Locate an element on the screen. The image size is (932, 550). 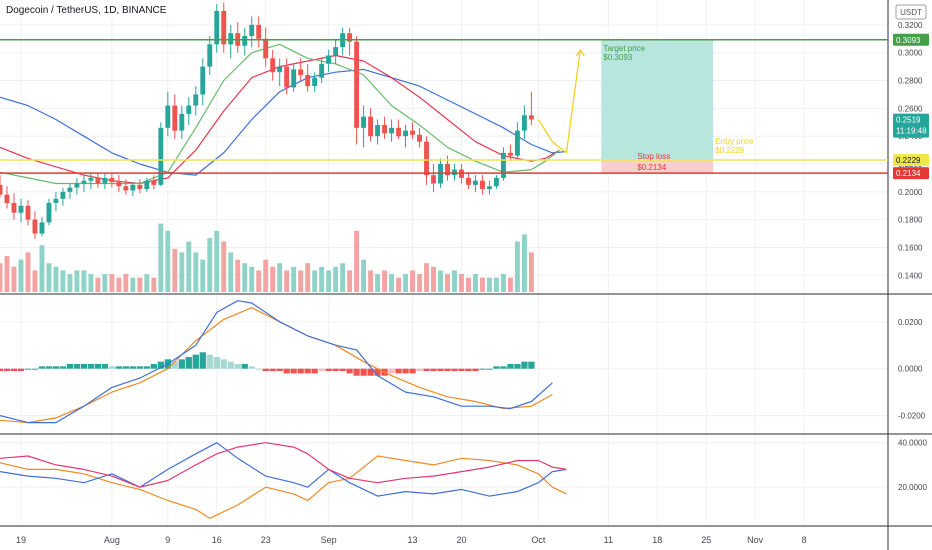
target-badge is located at coordinates (911, 39).